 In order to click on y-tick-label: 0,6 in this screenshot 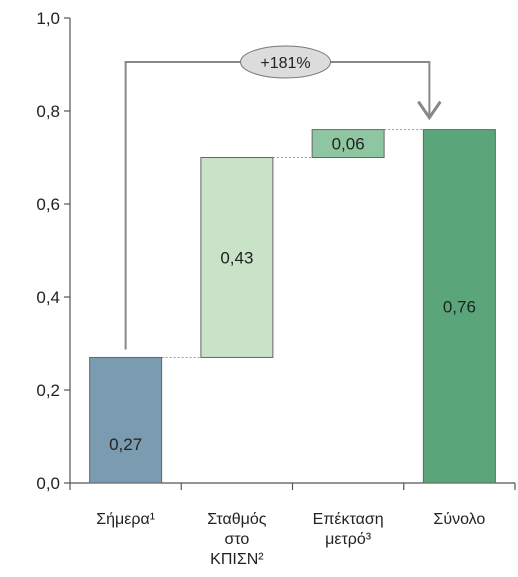, I will do `click(48, 204)`.